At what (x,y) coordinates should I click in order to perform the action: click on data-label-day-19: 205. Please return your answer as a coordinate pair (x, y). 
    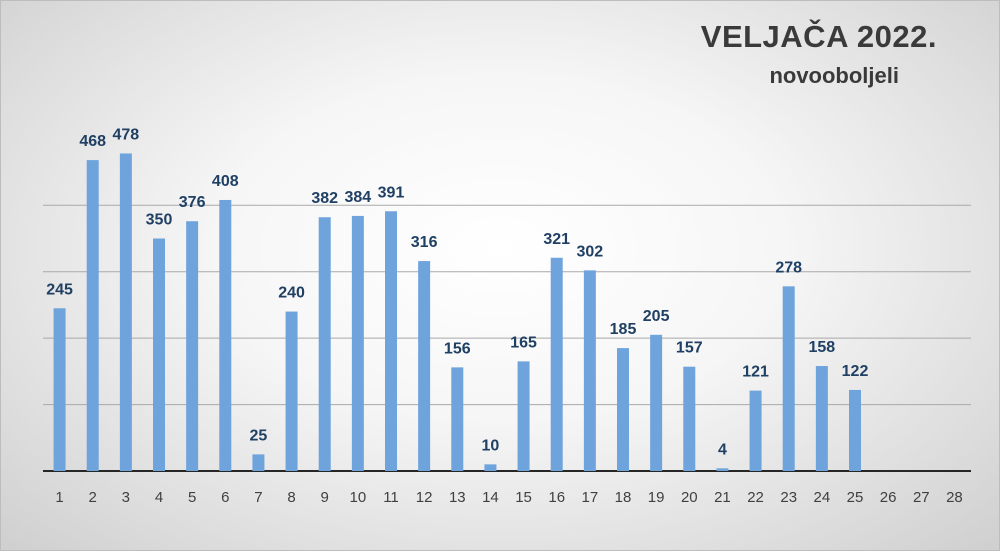
    Looking at the image, I should click on (656, 316).